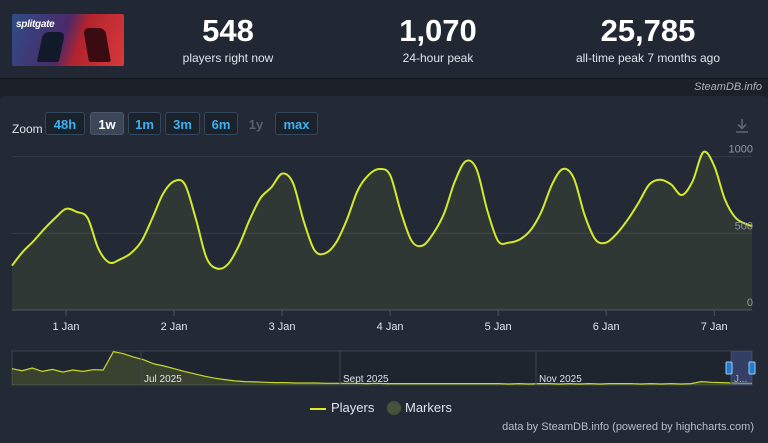 The image size is (768, 443). I want to click on stat-value: 1,070, so click(438, 30).